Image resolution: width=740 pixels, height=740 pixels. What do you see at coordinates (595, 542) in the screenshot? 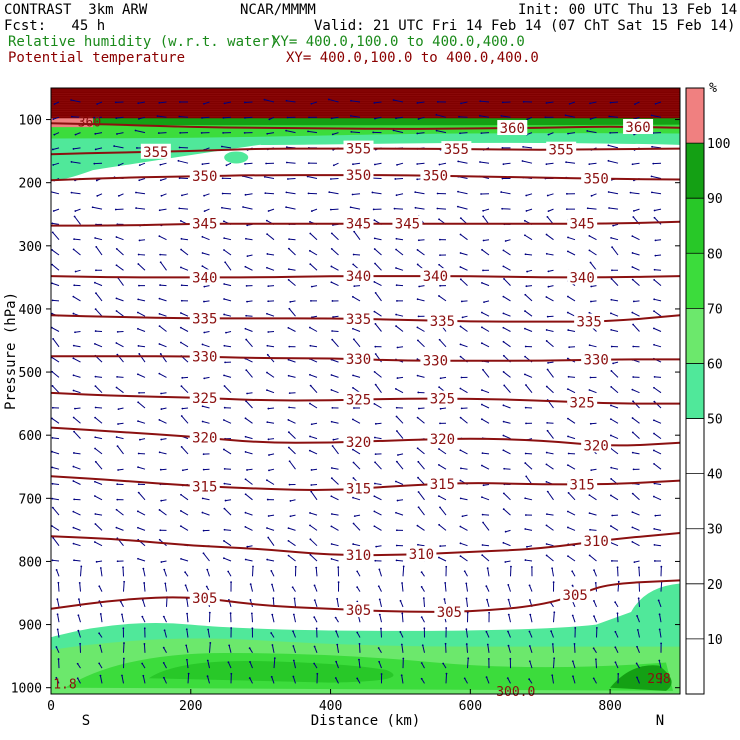
I see `theta-label-310: 310` at bounding box center [595, 542].